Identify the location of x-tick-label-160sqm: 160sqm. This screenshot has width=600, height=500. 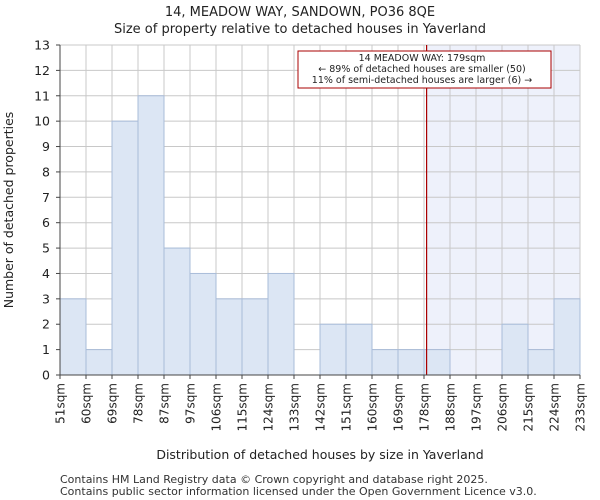
(373, 407).